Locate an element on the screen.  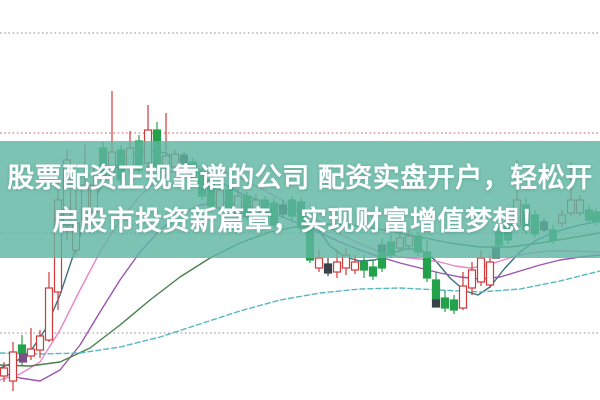
headline-line-2: 启股市投资新篇章，实现财富增值梦想！ is located at coordinates (300, 220).